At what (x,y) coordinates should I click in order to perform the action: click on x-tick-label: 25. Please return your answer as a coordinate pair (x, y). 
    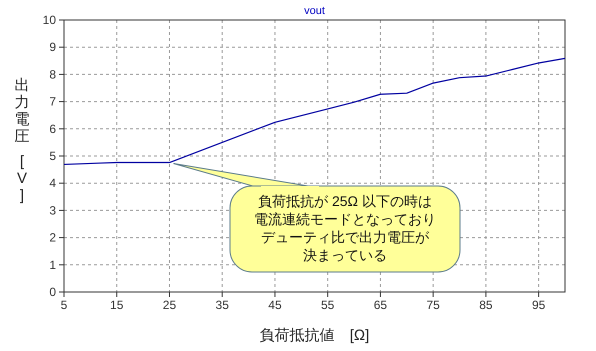
    Looking at the image, I should click on (169, 305).